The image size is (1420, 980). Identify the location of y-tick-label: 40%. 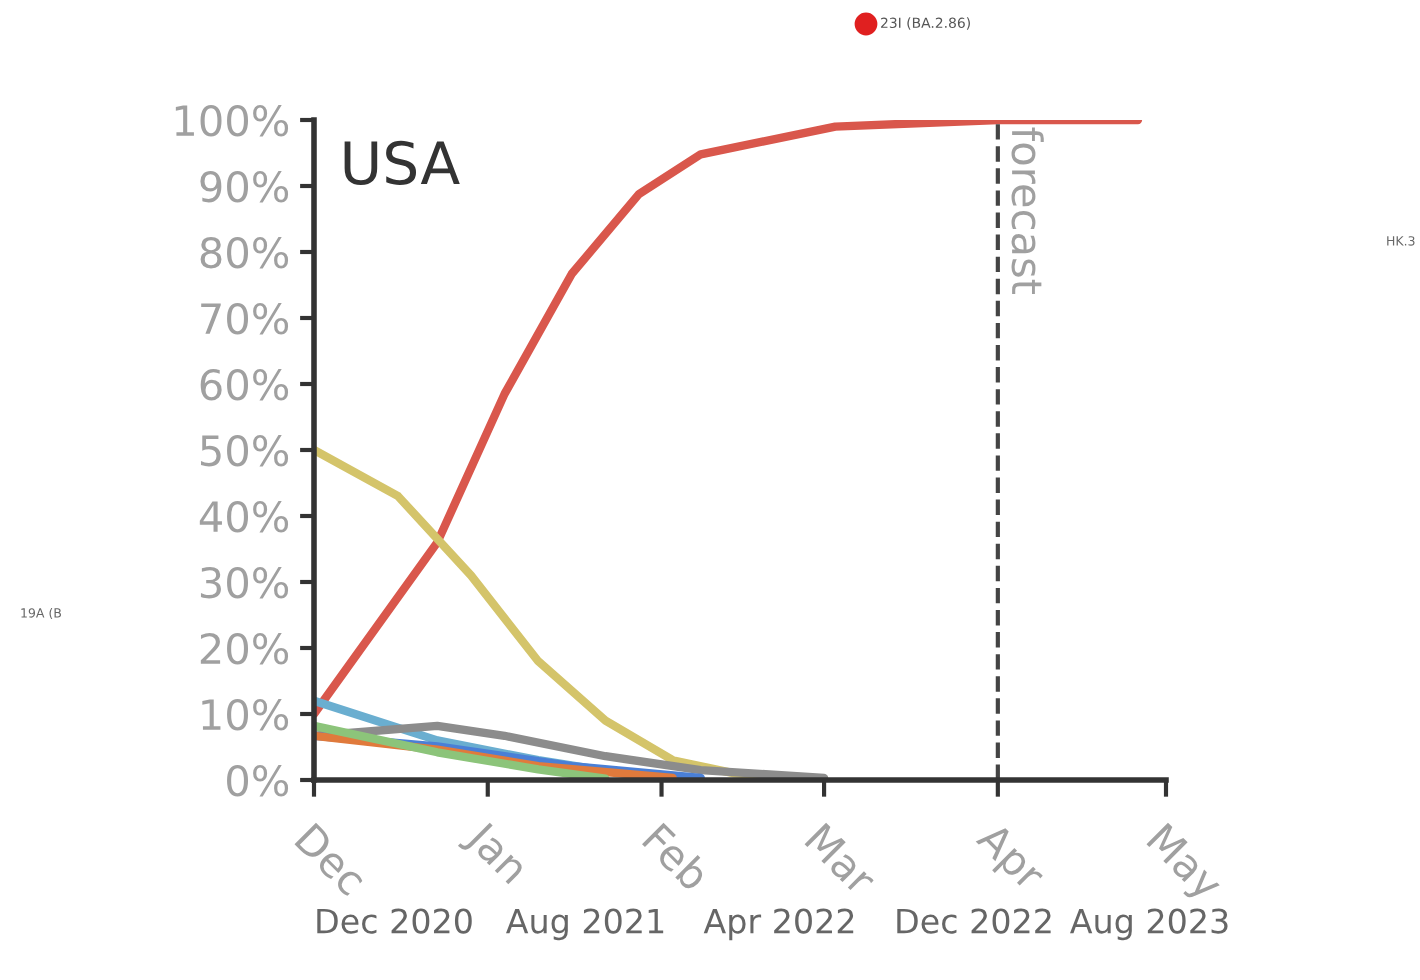
(244, 516).